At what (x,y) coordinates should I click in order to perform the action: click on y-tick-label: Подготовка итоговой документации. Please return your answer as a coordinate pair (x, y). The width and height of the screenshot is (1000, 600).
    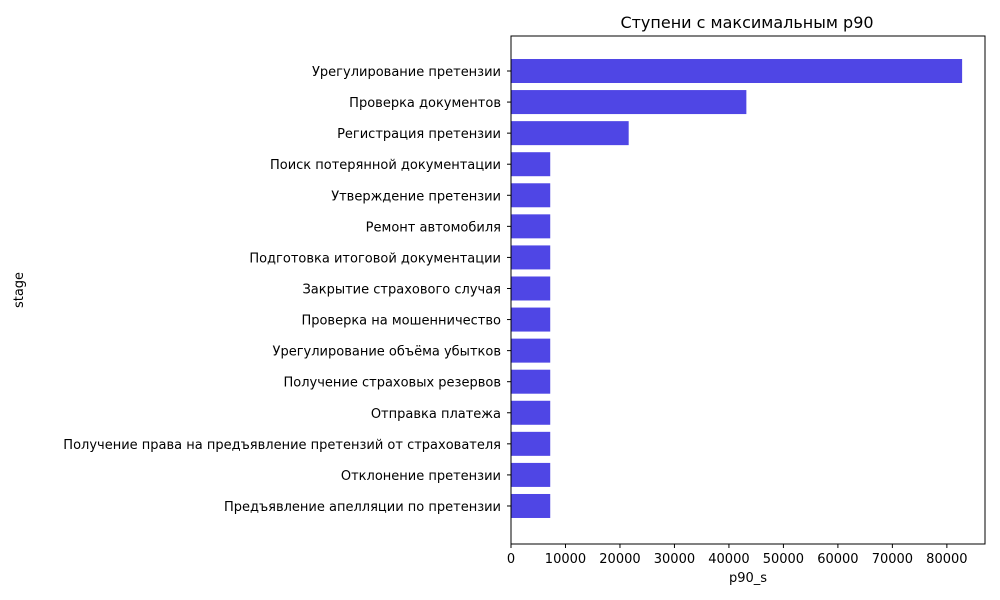
    Looking at the image, I should click on (375, 258).